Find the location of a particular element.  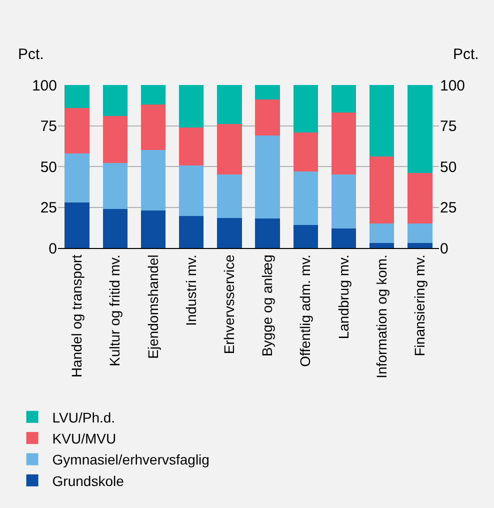

x-tick-label: Information og kom. is located at coordinates (381, 316).